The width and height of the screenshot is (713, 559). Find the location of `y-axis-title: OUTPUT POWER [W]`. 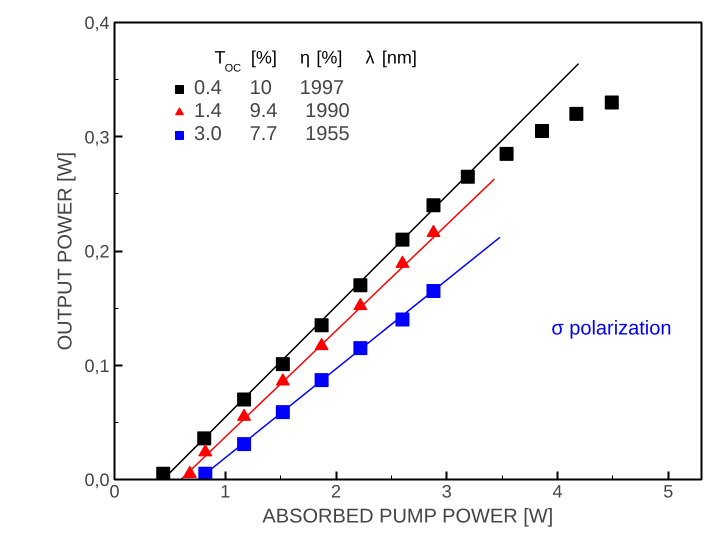

y-axis-title: OUTPUT POWER [W] is located at coordinates (65, 251).